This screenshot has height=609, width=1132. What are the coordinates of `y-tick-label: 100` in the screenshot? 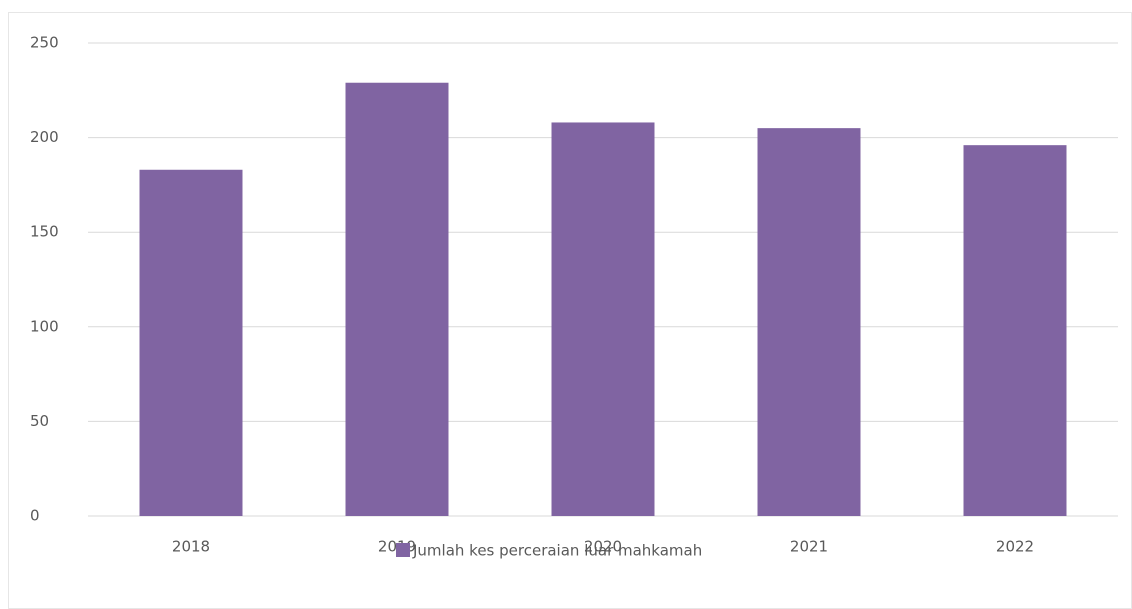 It's located at (44, 326).